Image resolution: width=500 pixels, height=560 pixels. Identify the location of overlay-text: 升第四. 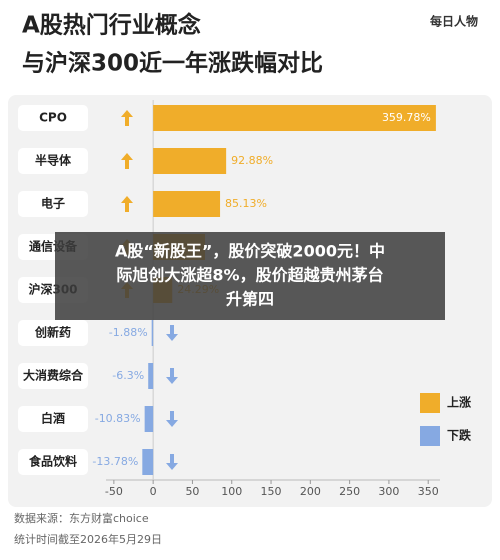
(250, 299).